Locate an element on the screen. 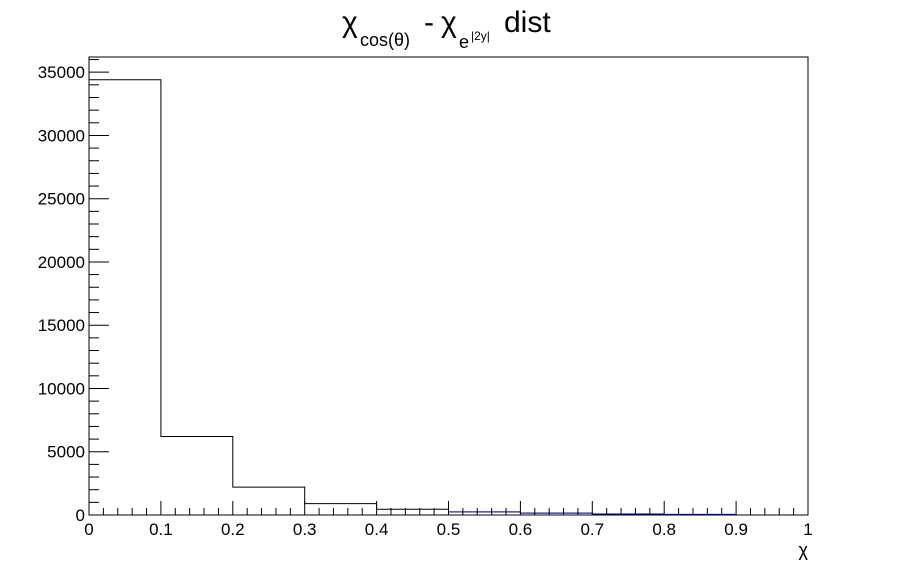 This screenshot has height=573, width=898. title-subscript-1: cos(θ) is located at coordinates (385, 40).